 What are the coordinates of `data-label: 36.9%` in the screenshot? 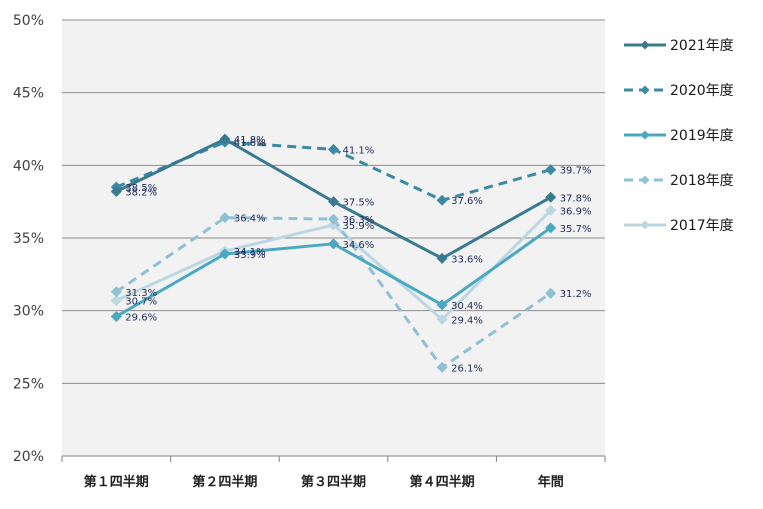 It's located at (576, 211).